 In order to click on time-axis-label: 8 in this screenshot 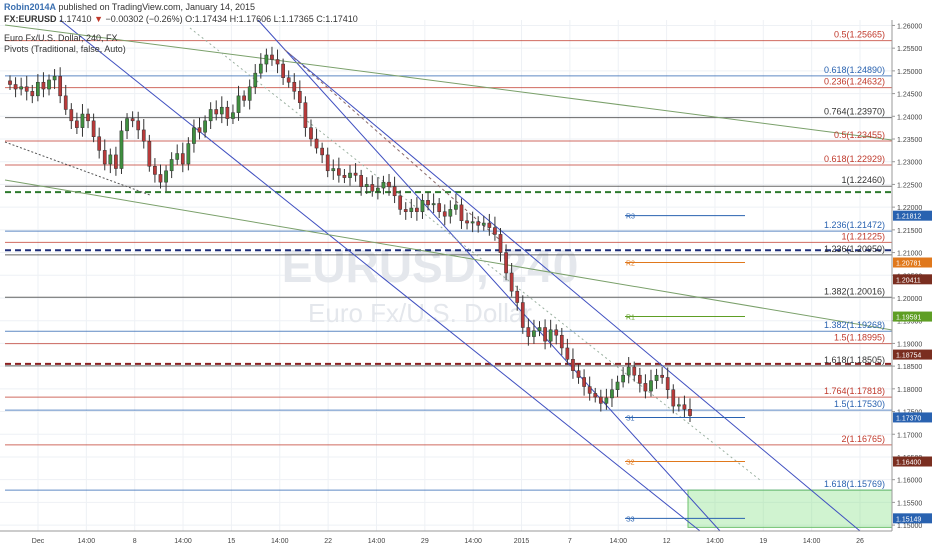, I will do `click(135, 541)`.